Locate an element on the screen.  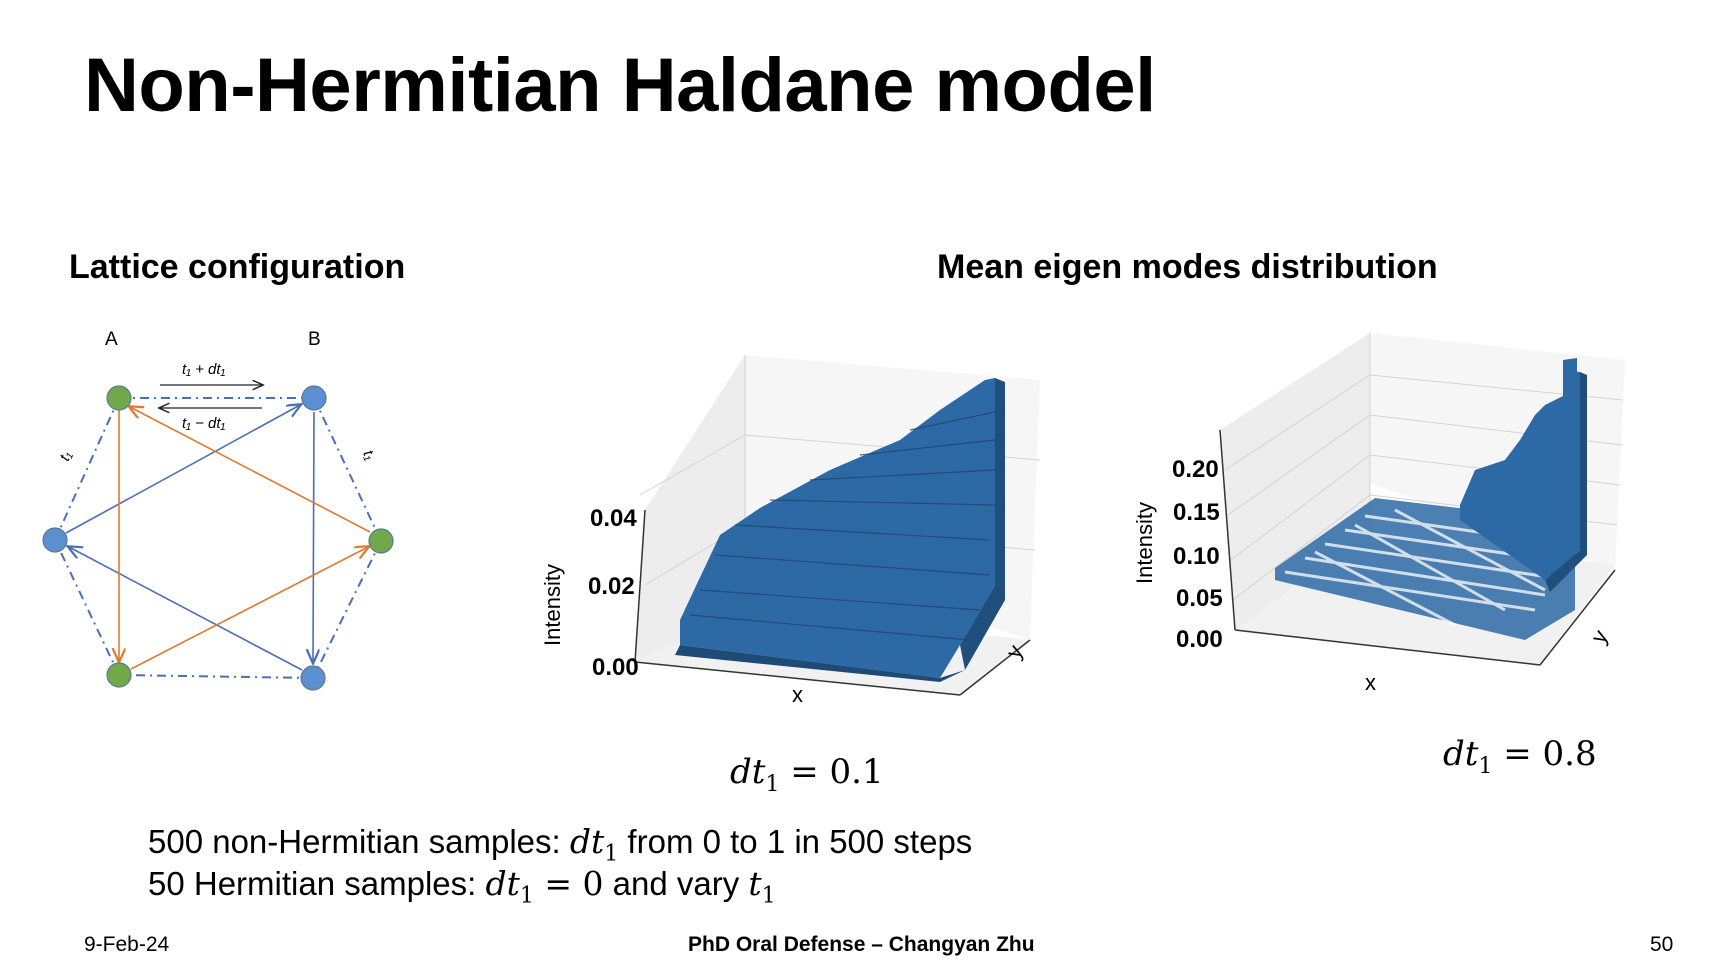
note1-var: dt is located at coordinates (587, 841).